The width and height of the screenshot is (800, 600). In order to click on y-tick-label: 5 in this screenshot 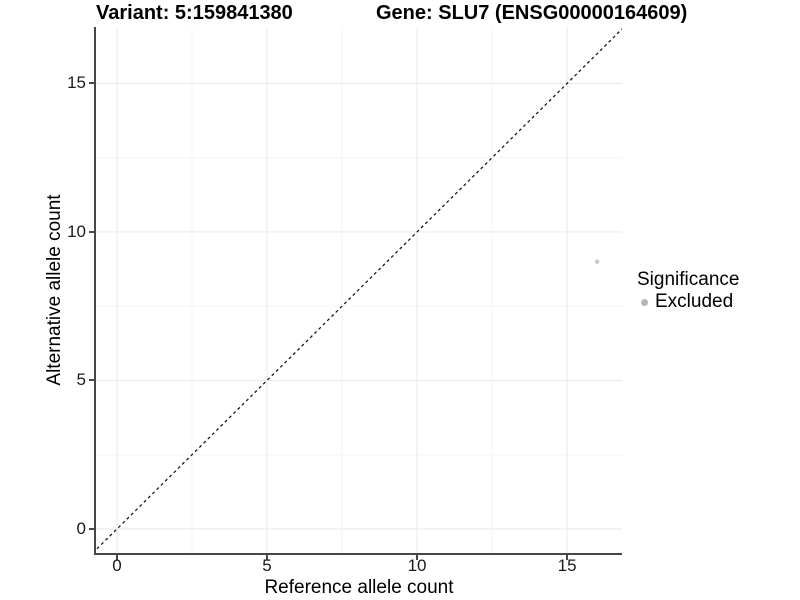, I will do `click(81, 380)`.